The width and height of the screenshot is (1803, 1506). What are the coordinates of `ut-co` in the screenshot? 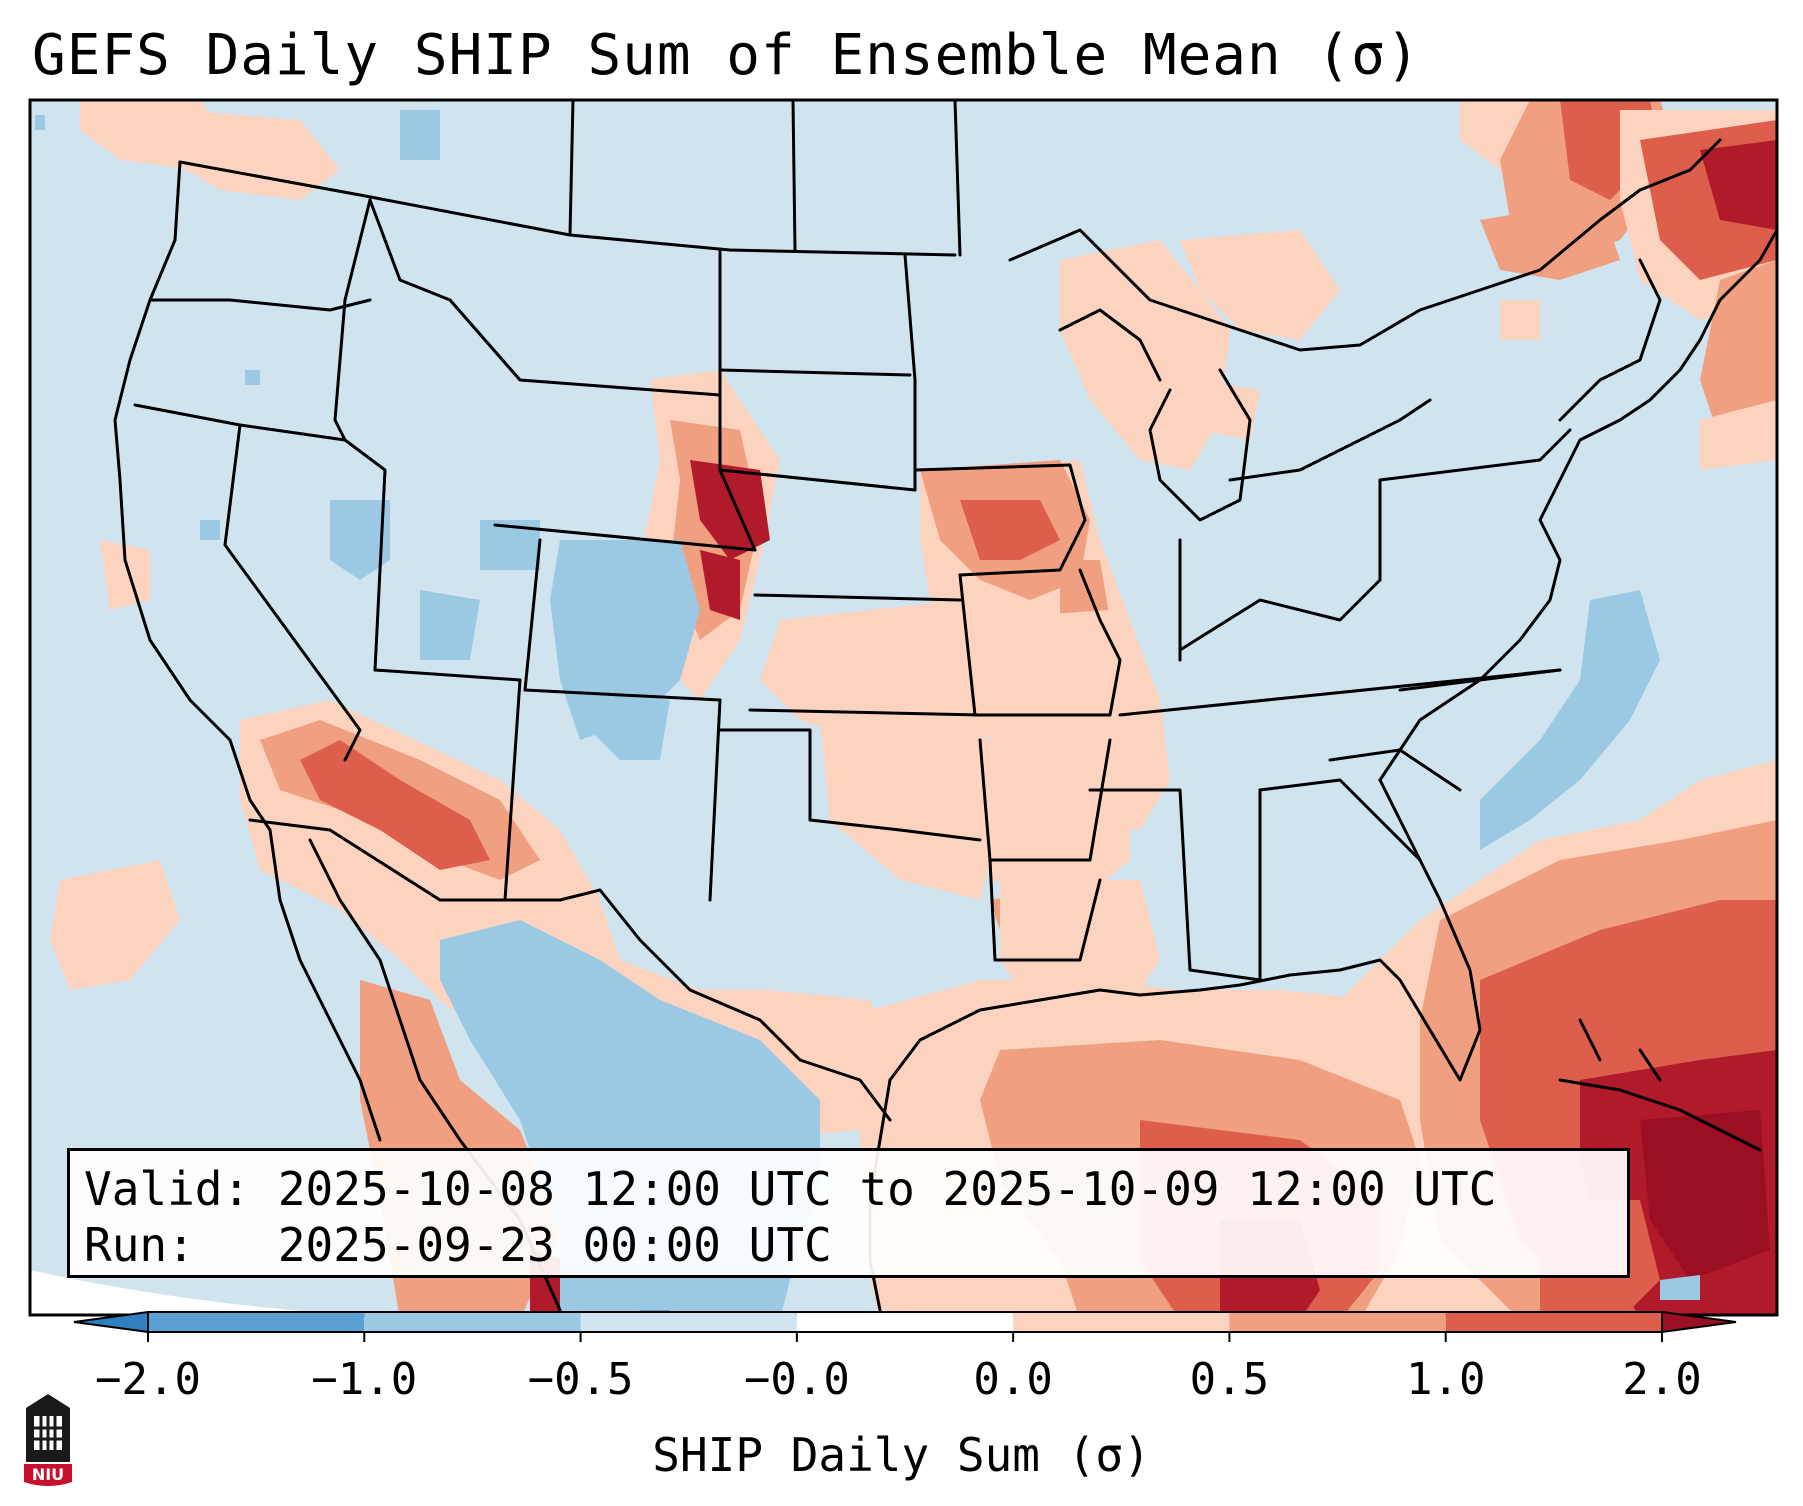 It's located at (532, 615).